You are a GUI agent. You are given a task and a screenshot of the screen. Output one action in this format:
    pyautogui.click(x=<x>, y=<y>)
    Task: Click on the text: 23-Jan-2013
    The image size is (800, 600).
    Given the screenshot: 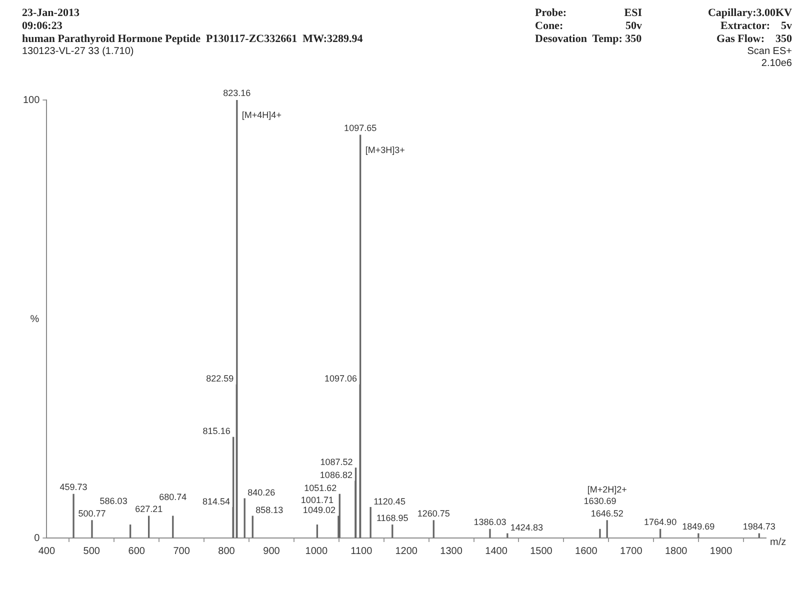 What is the action you would take?
    pyautogui.click(x=51, y=13)
    